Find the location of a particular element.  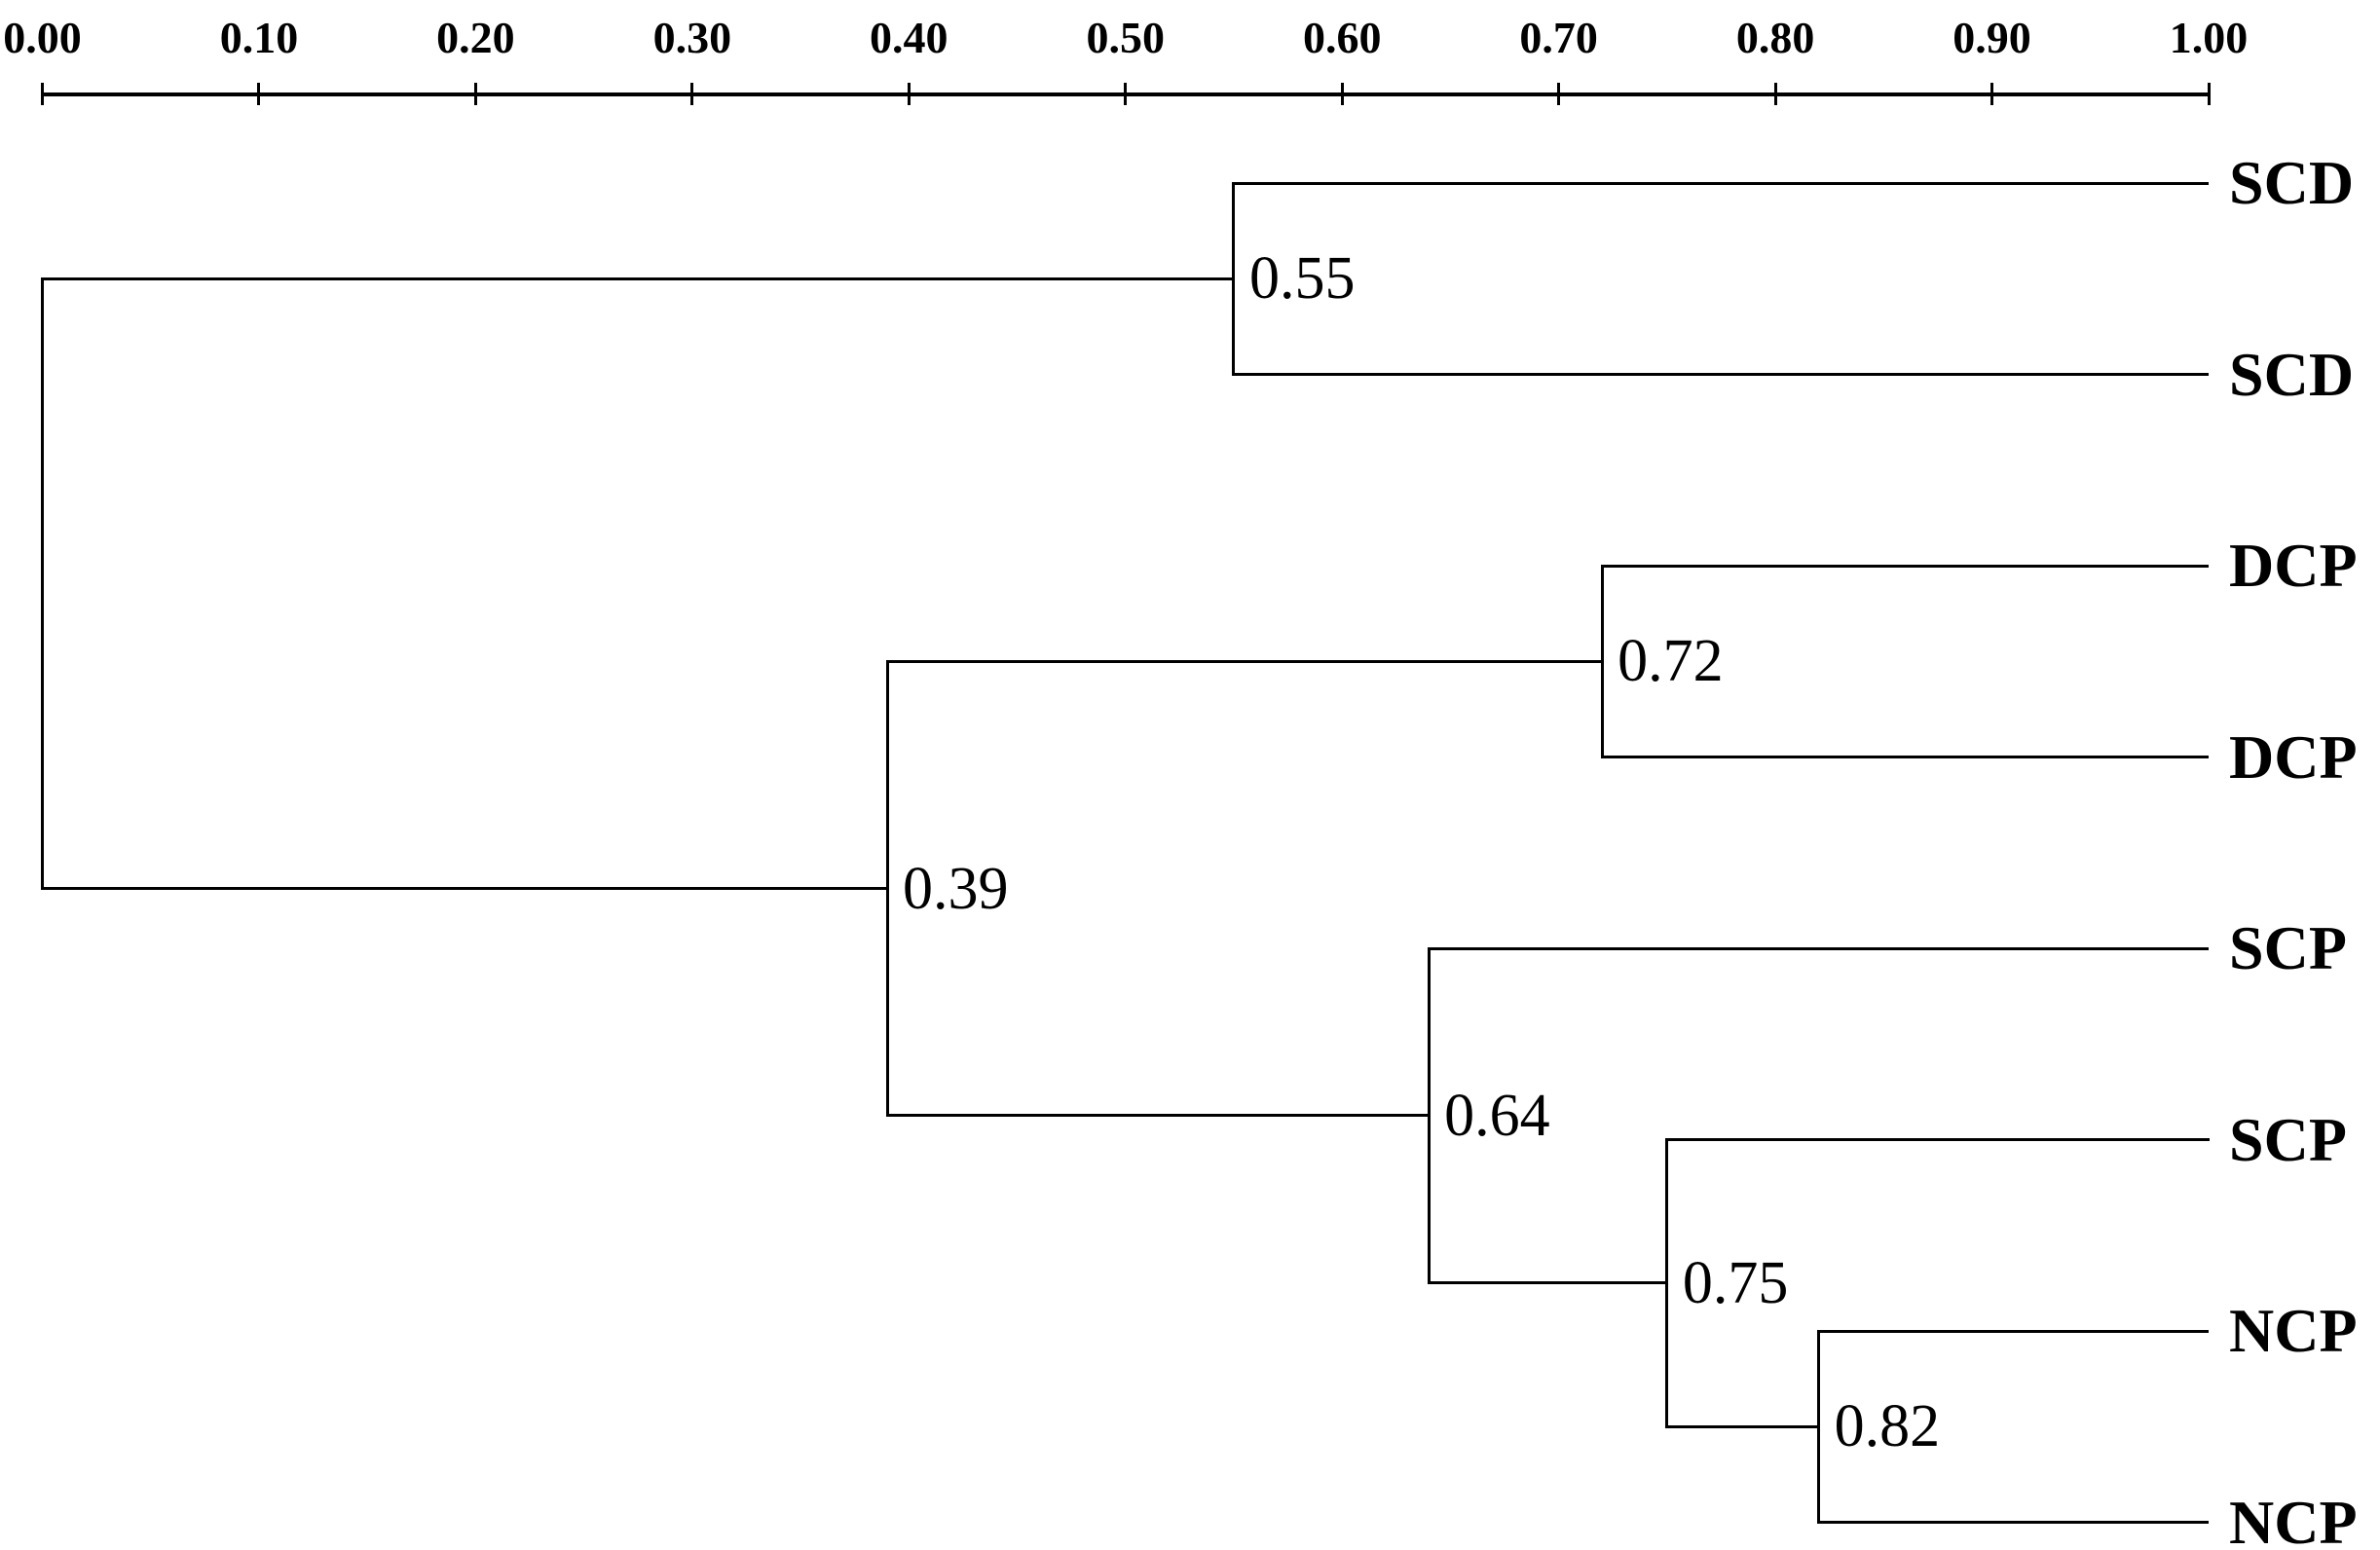

axis-tick-label: 0.10 is located at coordinates (259, 37).